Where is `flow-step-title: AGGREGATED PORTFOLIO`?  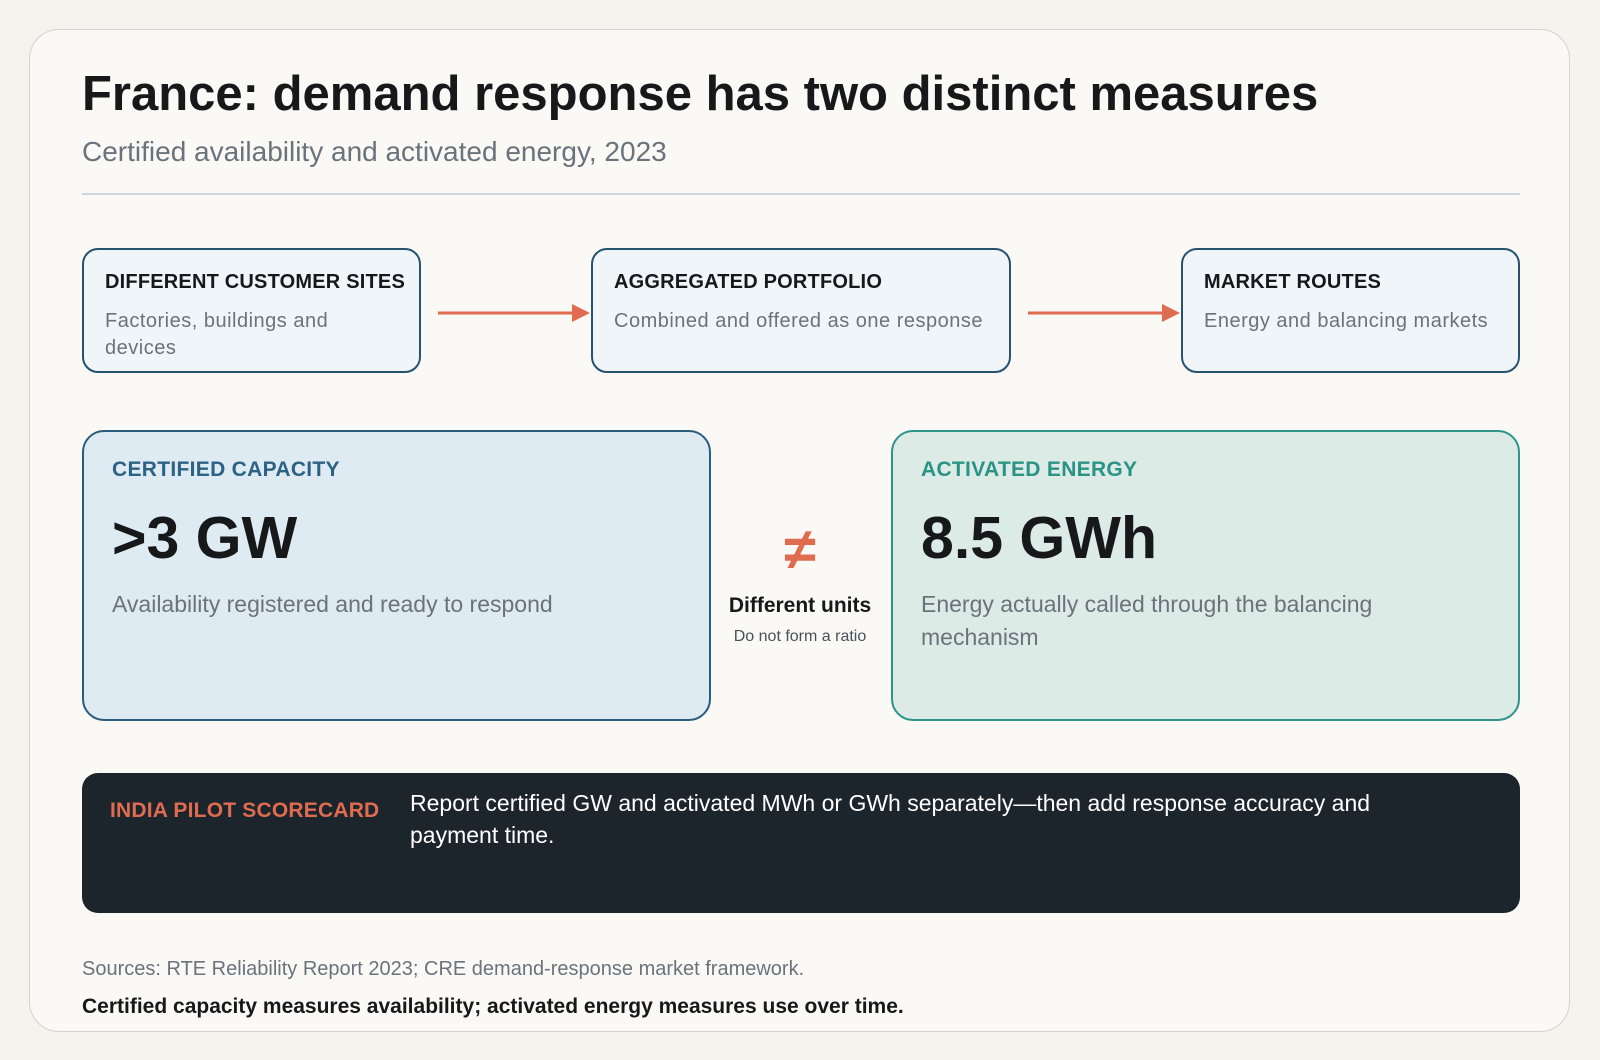
flow-step-title: AGGREGATED PORTFOLIO is located at coordinates (748, 282).